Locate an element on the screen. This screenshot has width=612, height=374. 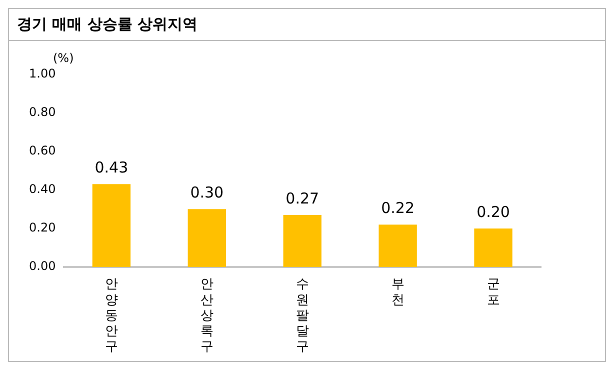
data-label: 0.22 is located at coordinates (398, 207).